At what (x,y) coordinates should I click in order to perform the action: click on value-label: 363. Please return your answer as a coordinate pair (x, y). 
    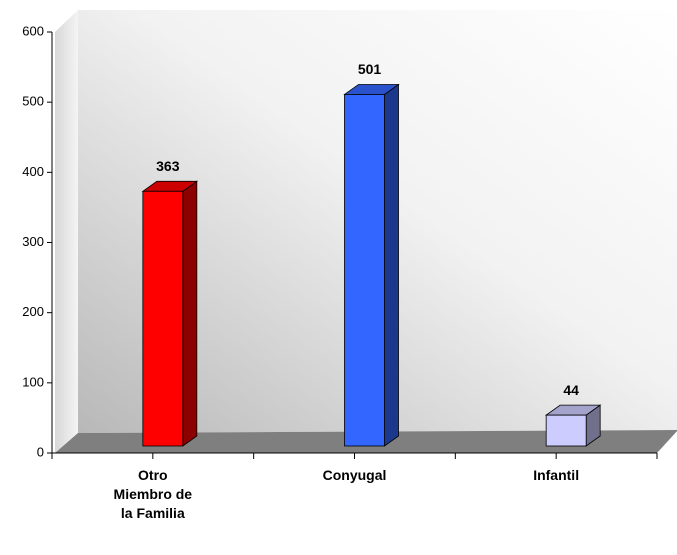
    Looking at the image, I should click on (168, 166).